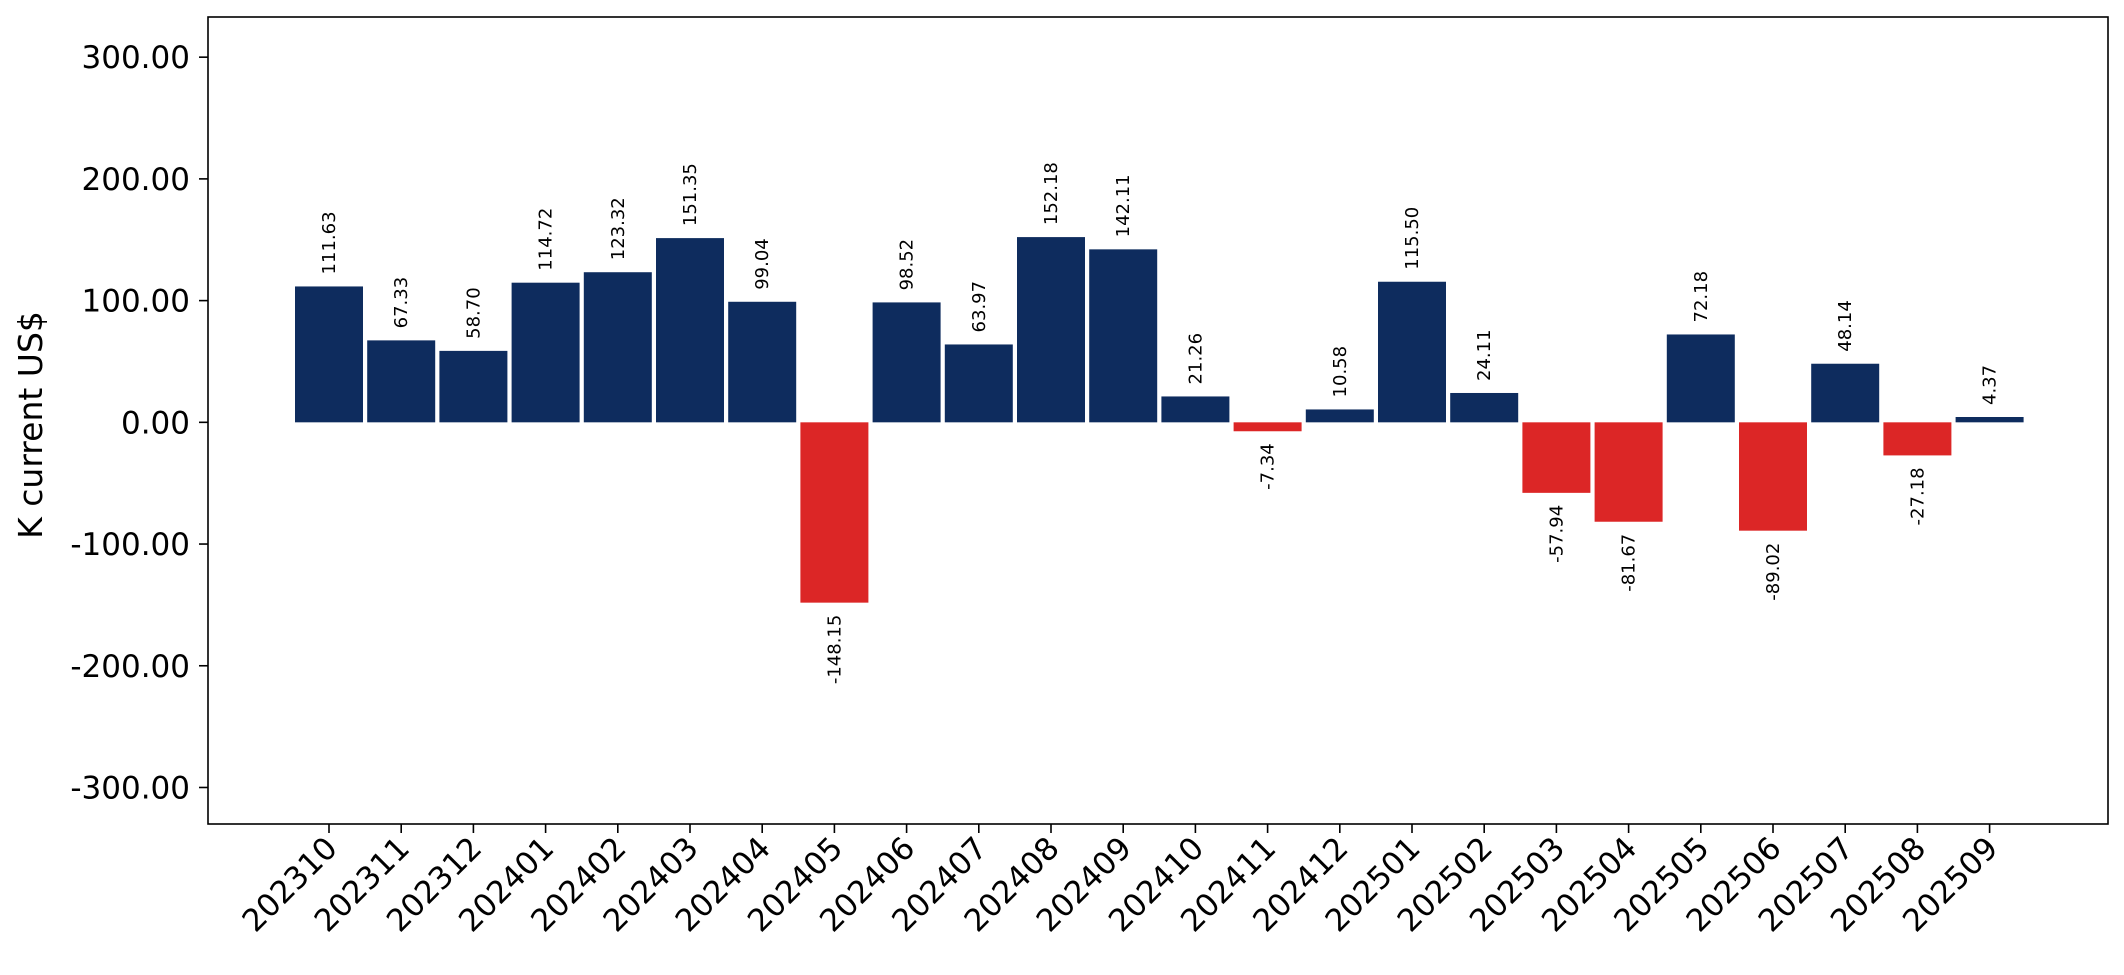 The image size is (2124, 975). What do you see at coordinates (155, 423) in the screenshot?
I see `y-tick-label: 0.00` at bounding box center [155, 423].